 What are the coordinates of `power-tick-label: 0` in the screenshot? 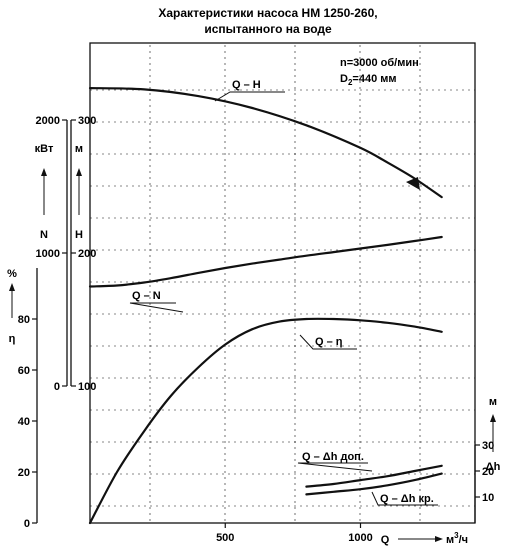 It's located at (57, 387).